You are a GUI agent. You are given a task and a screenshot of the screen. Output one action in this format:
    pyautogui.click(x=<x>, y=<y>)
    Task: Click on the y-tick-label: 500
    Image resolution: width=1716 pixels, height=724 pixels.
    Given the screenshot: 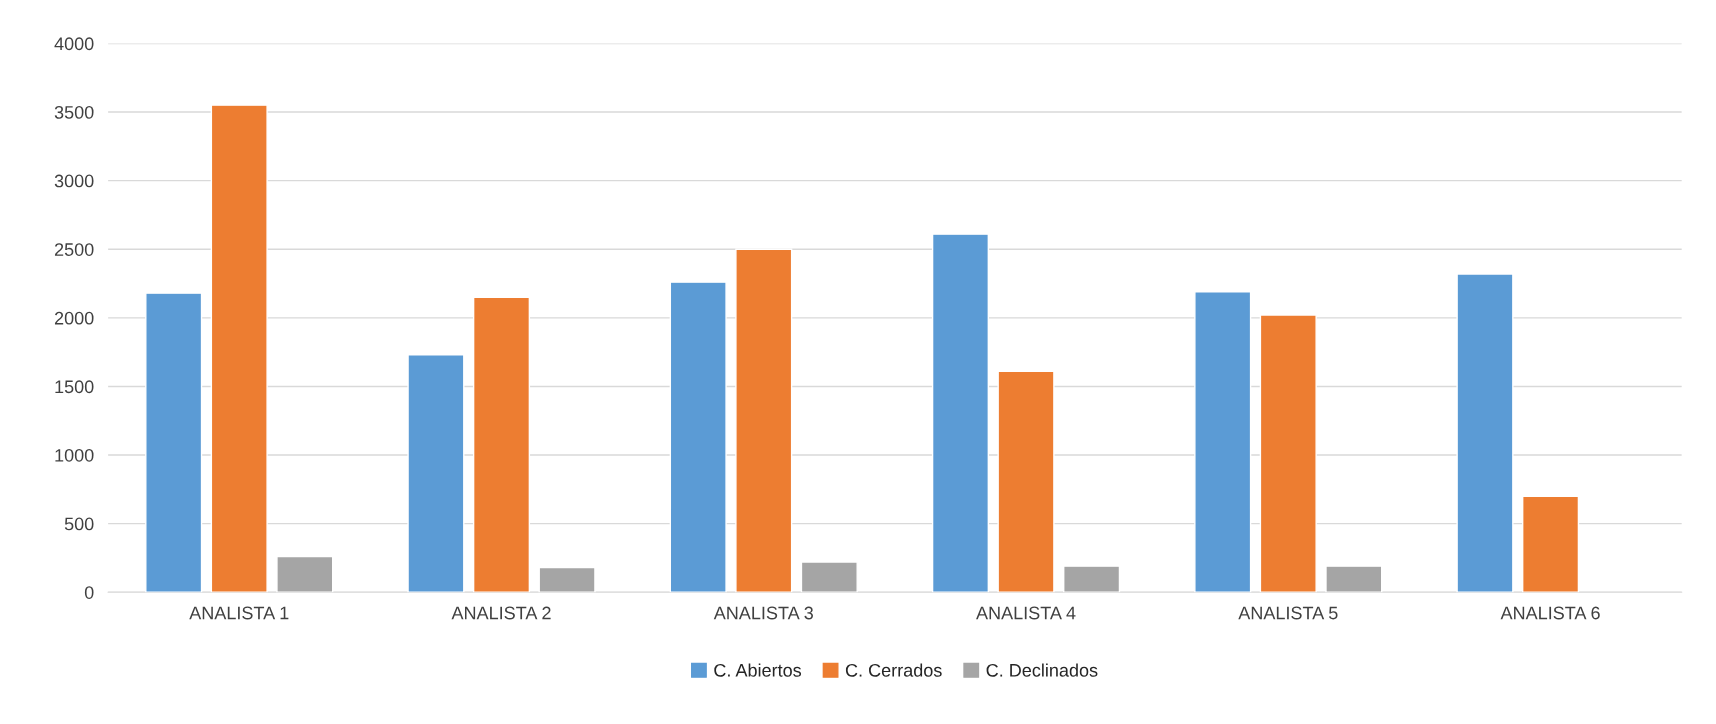 What is the action you would take?
    pyautogui.click(x=79, y=524)
    